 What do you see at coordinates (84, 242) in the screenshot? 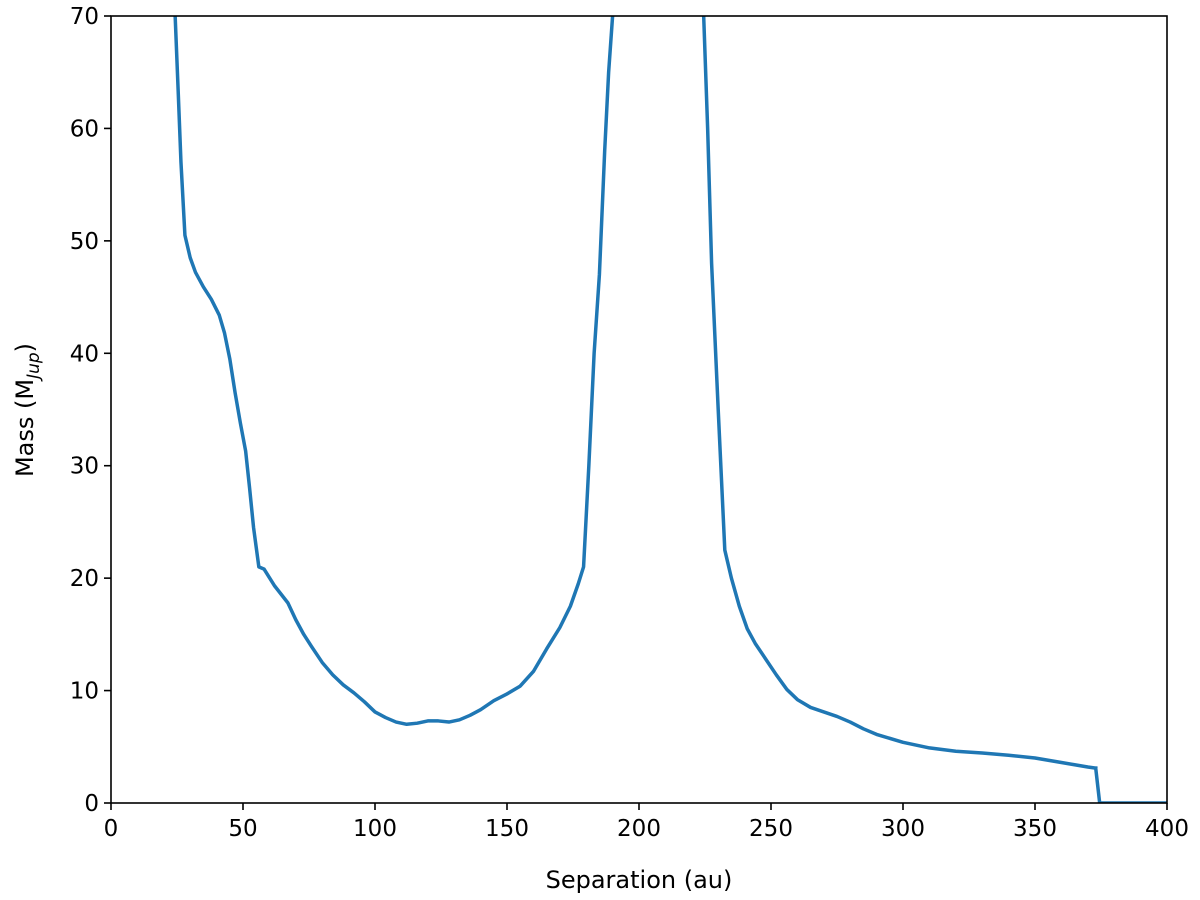
I see `y-tick-label: 50` at bounding box center [84, 242].